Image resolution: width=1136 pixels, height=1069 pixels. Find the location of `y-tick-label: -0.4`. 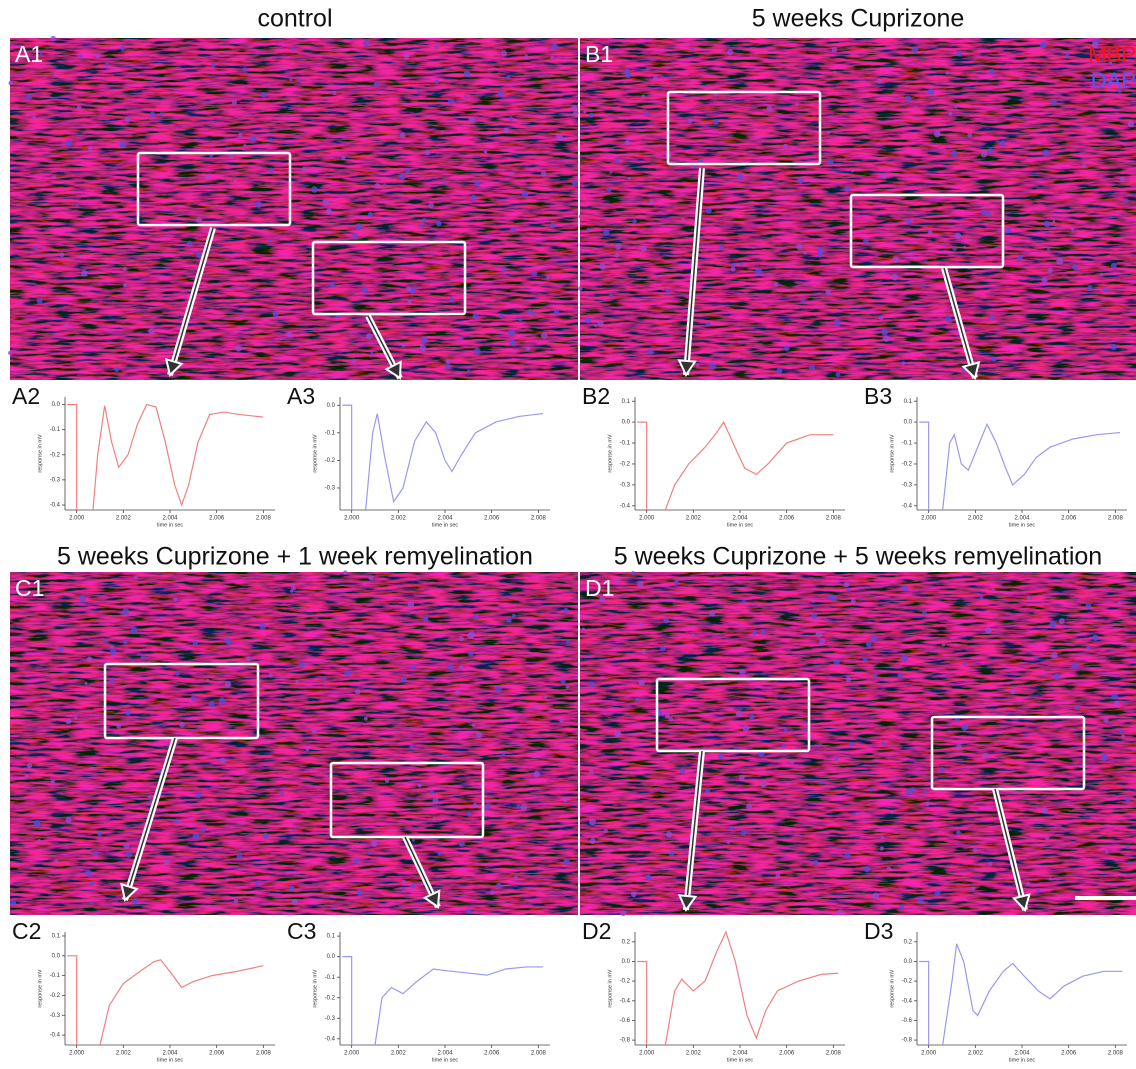

y-tick-label: -0.4 is located at coordinates (55, 506).